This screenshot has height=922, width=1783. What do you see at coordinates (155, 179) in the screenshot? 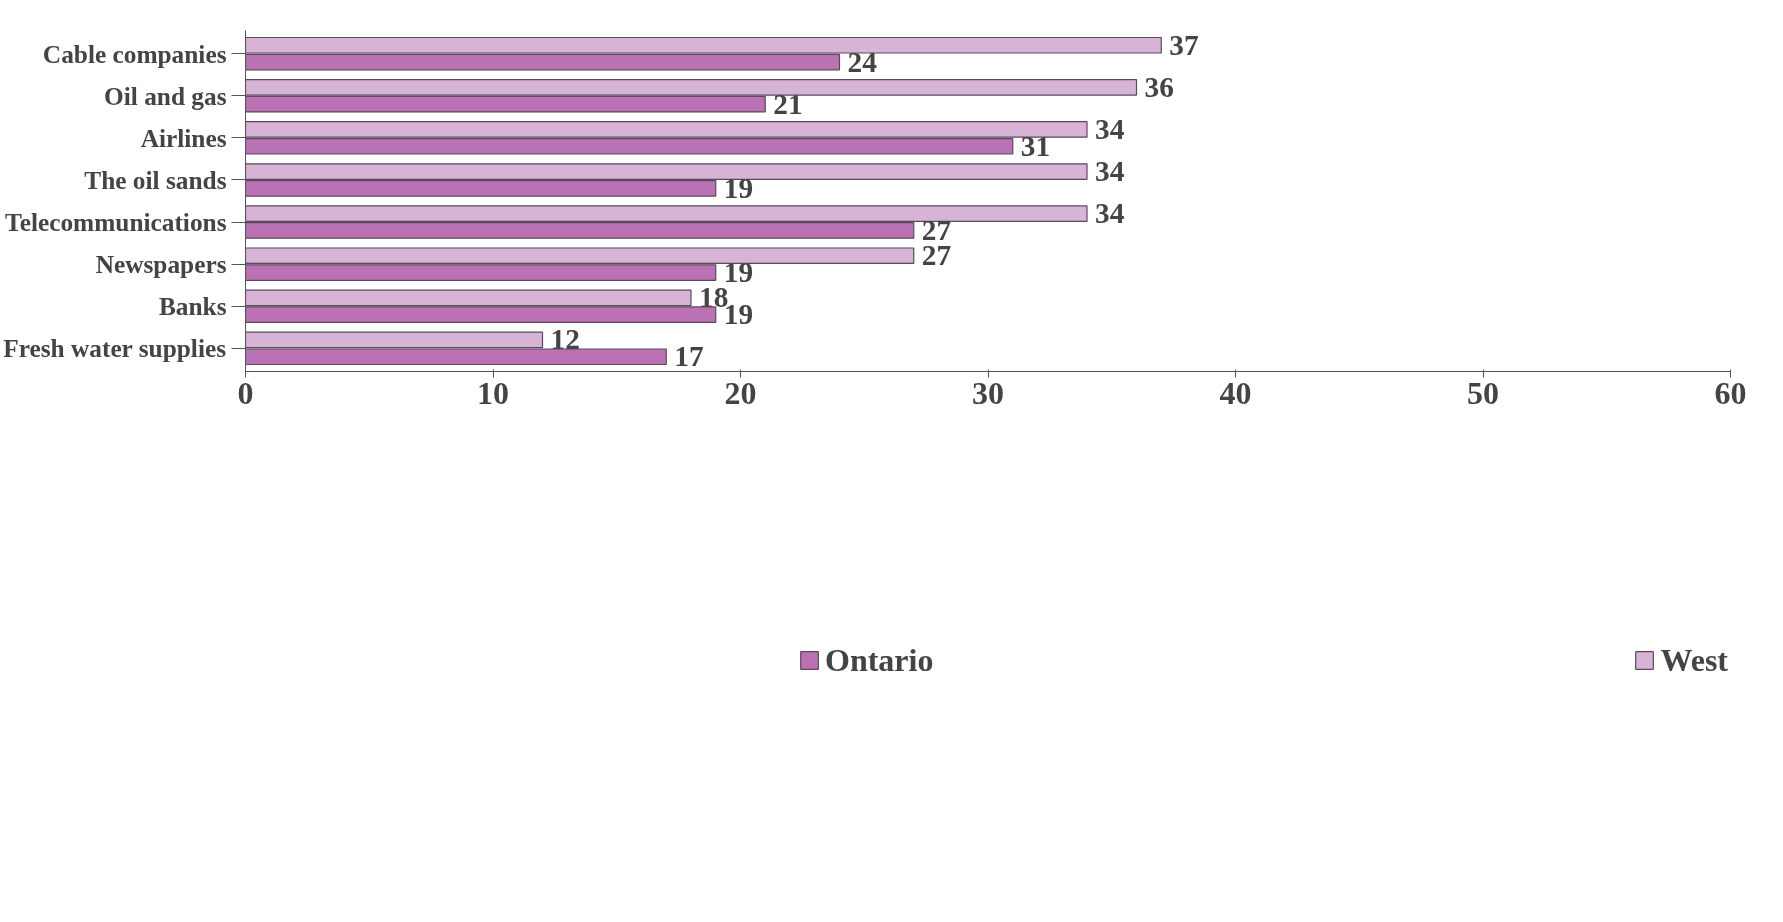
I see `y-tick-label: The oil sands` at bounding box center [155, 179].